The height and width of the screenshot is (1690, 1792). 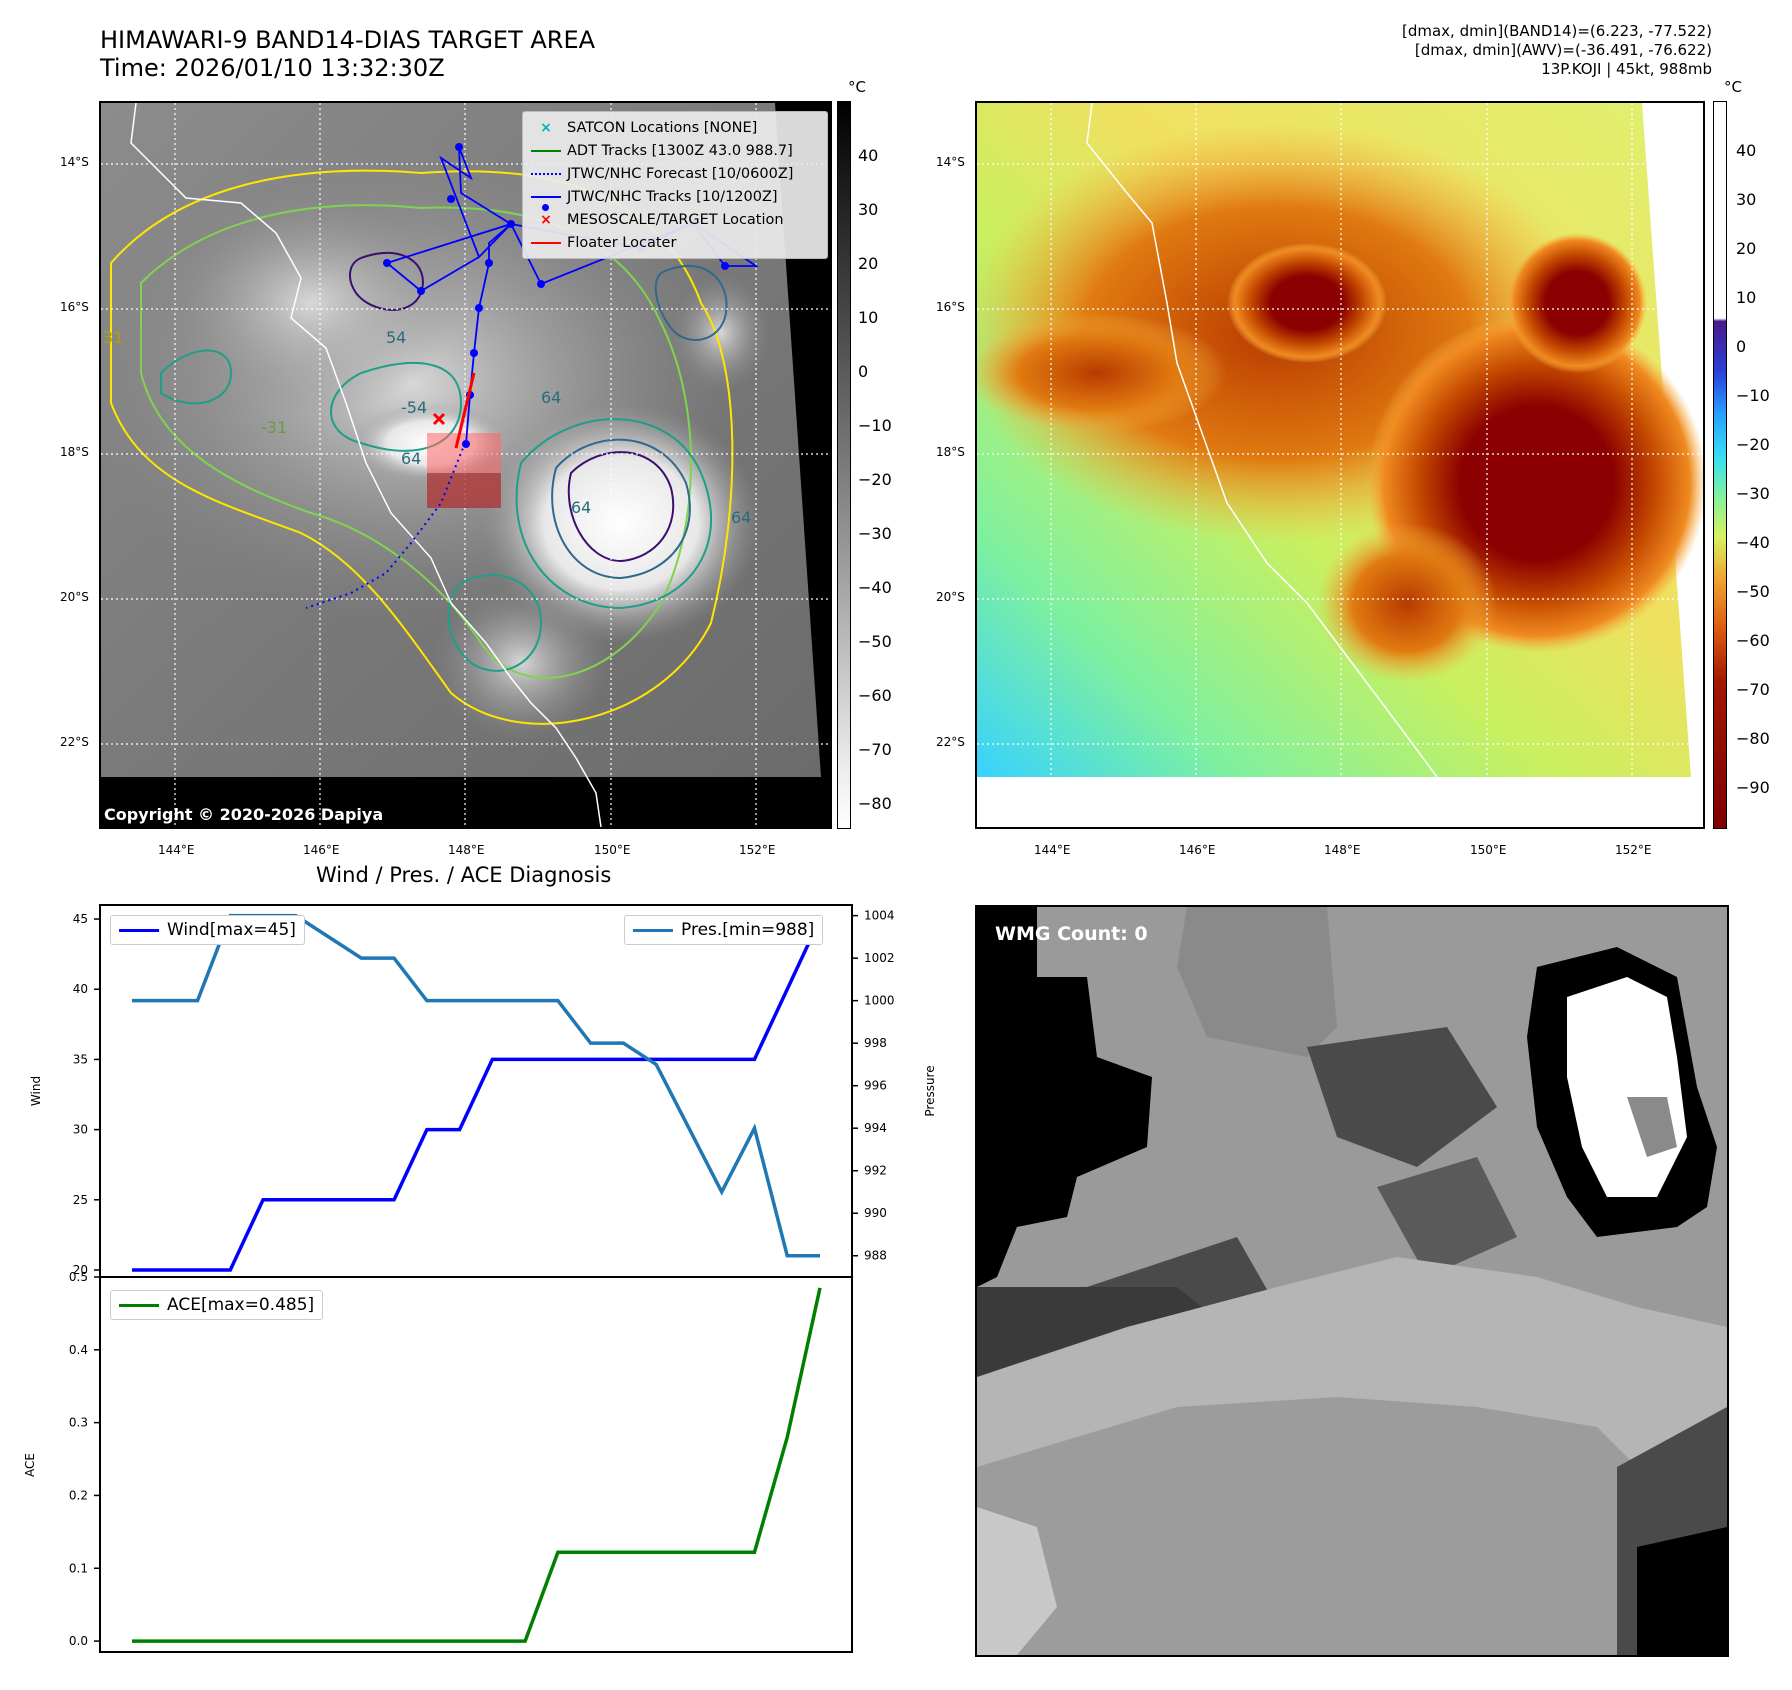 I want to click on pressure-tick-label: 1000, so click(x=879, y=1001).